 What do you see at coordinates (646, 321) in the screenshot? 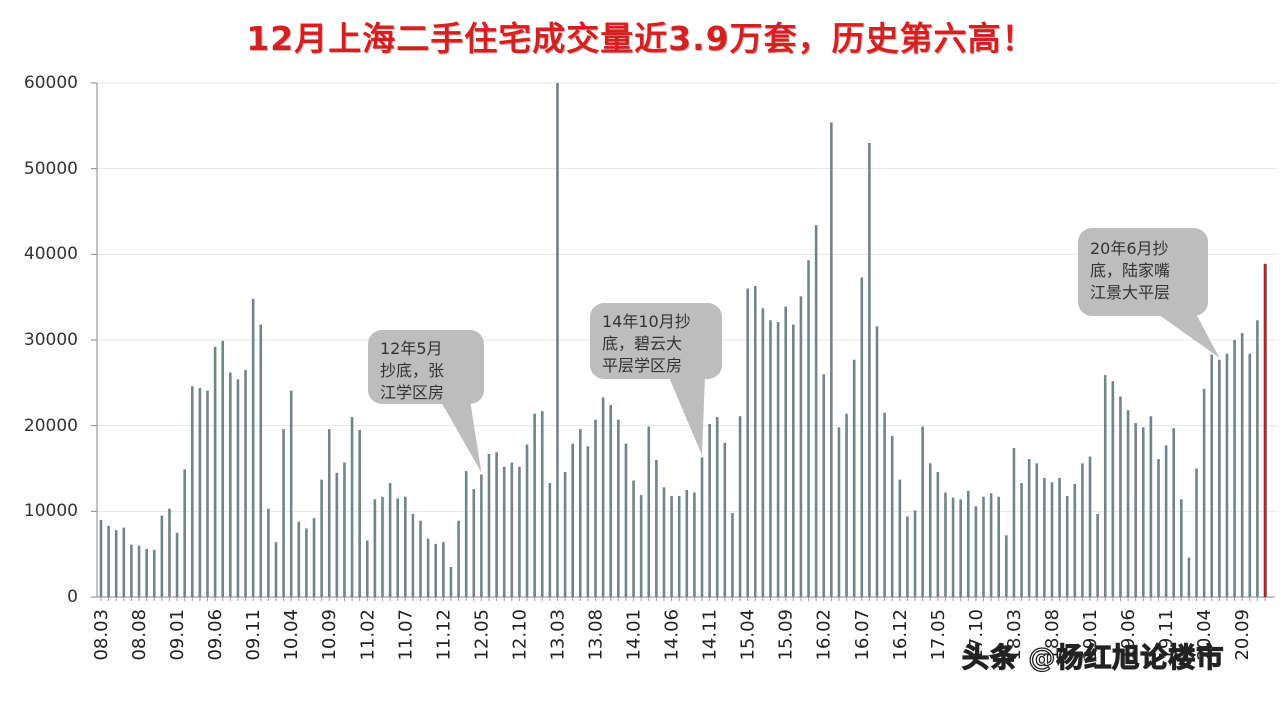
I see `callout-line: 14年10月抄` at bounding box center [646, 321].